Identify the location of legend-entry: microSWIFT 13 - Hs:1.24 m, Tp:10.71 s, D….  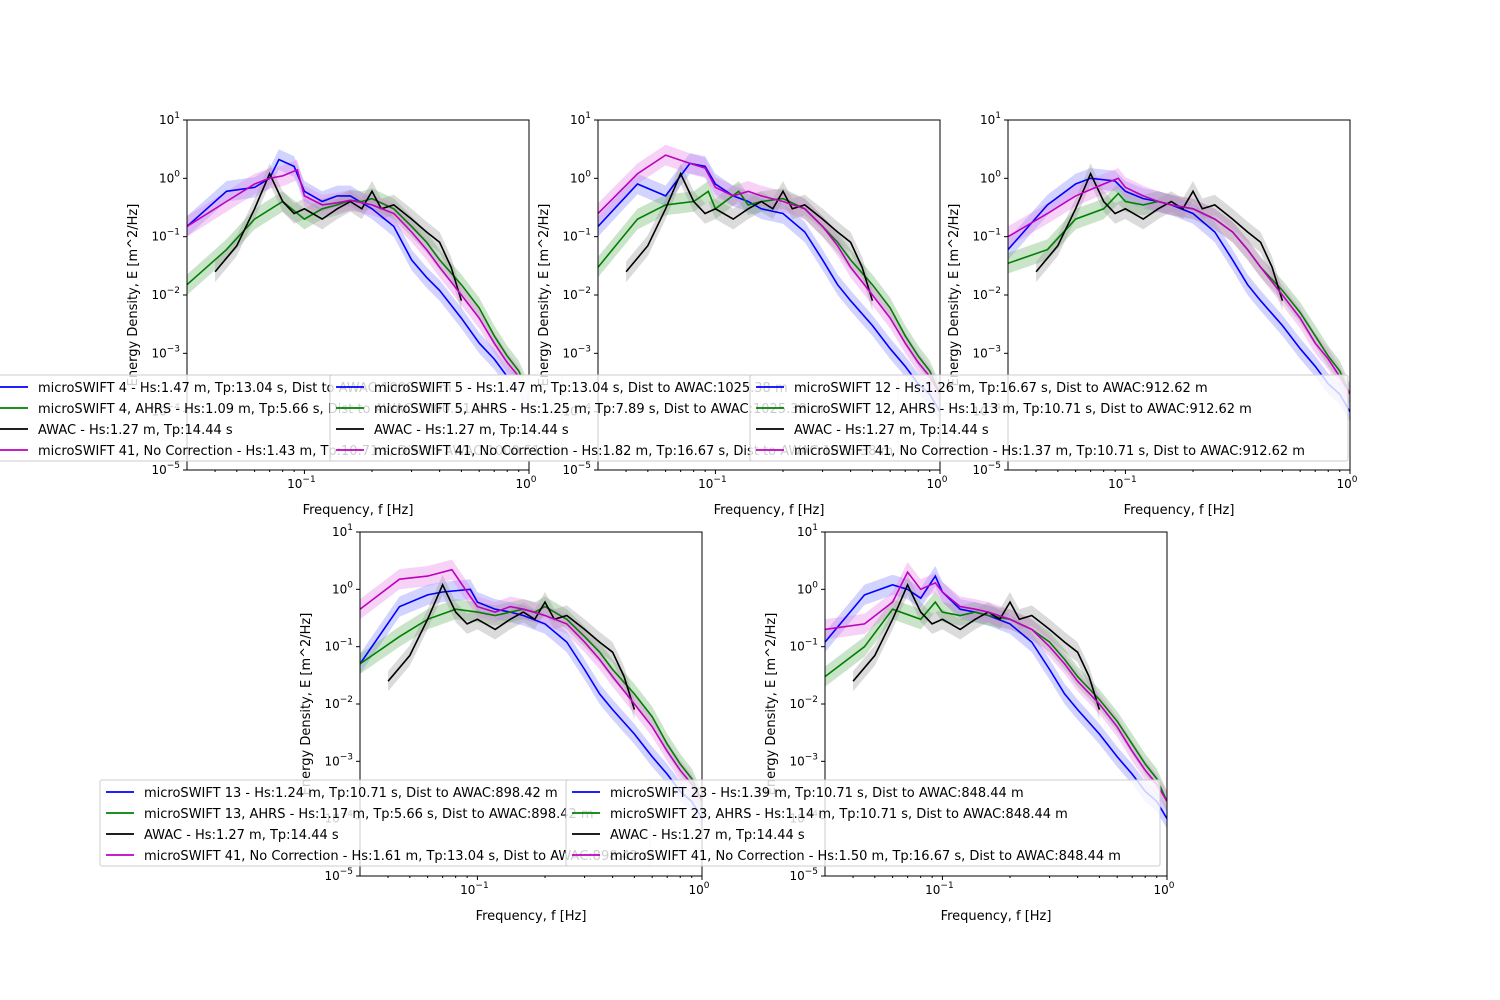
(351, 793).